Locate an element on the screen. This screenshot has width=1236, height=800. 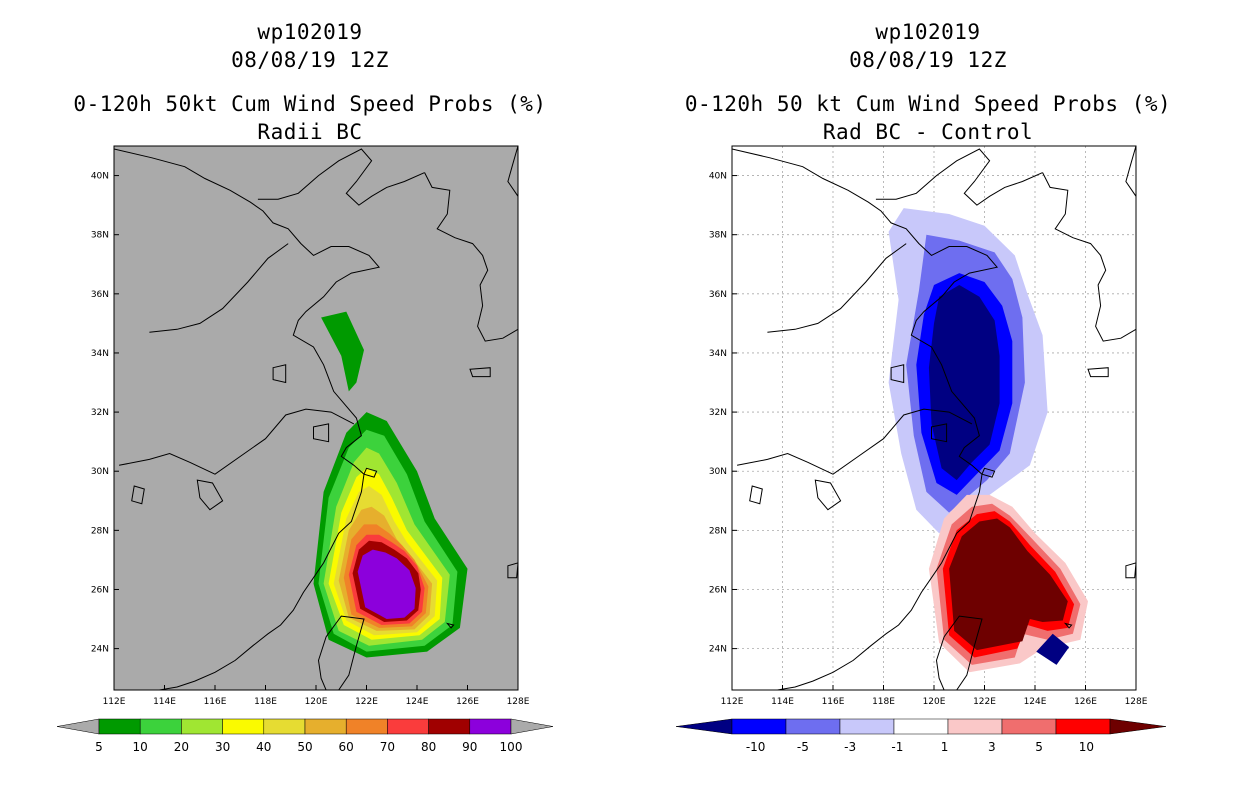
x-tick-label: 120E is located at coordinates (316, 702).